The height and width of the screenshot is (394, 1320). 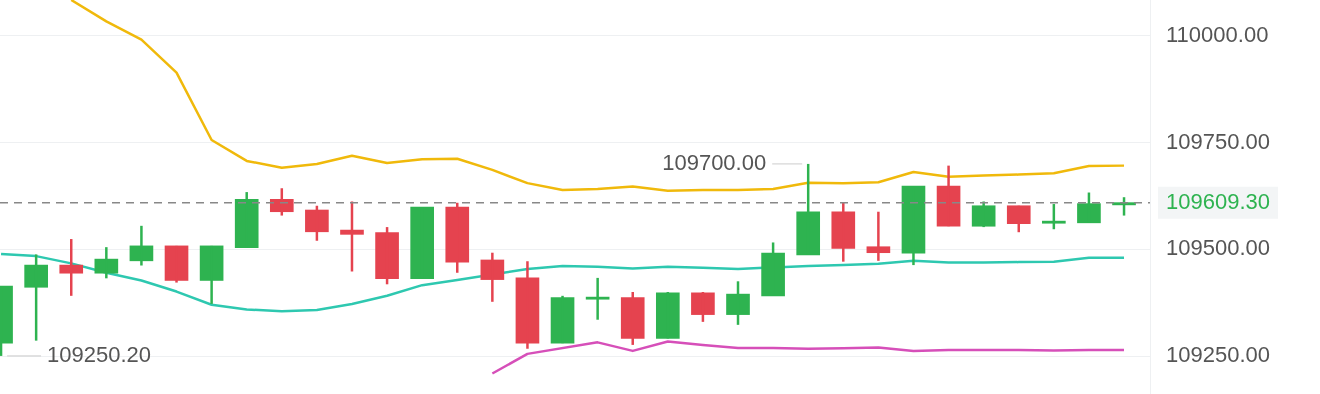 I want to click on y-tick-label: 109500.00, so click(x=1218, y=248).